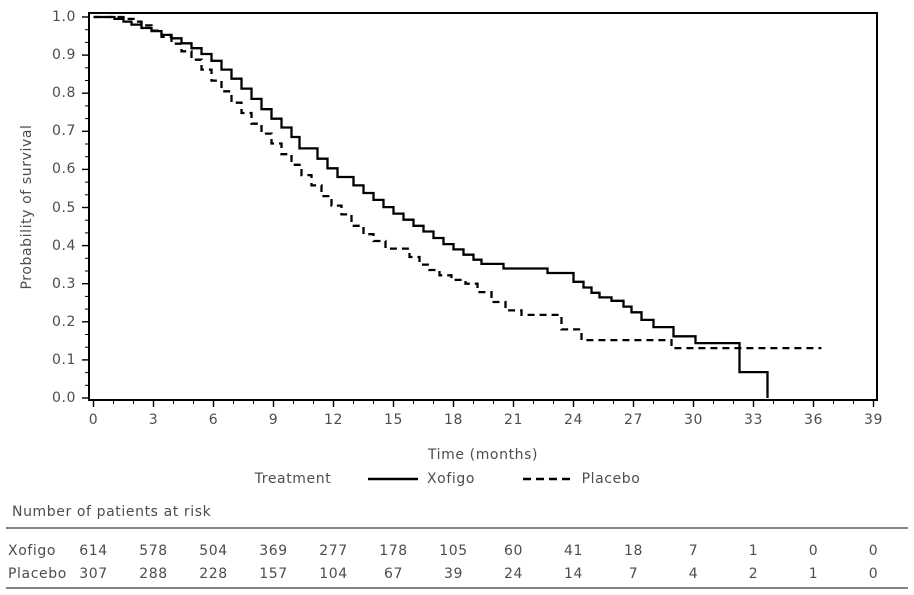  What do you see at coordinates (273, 574) in the screenshot?
I see `risk-value-placebo-m9: 157` at bounding box center [273, 574].